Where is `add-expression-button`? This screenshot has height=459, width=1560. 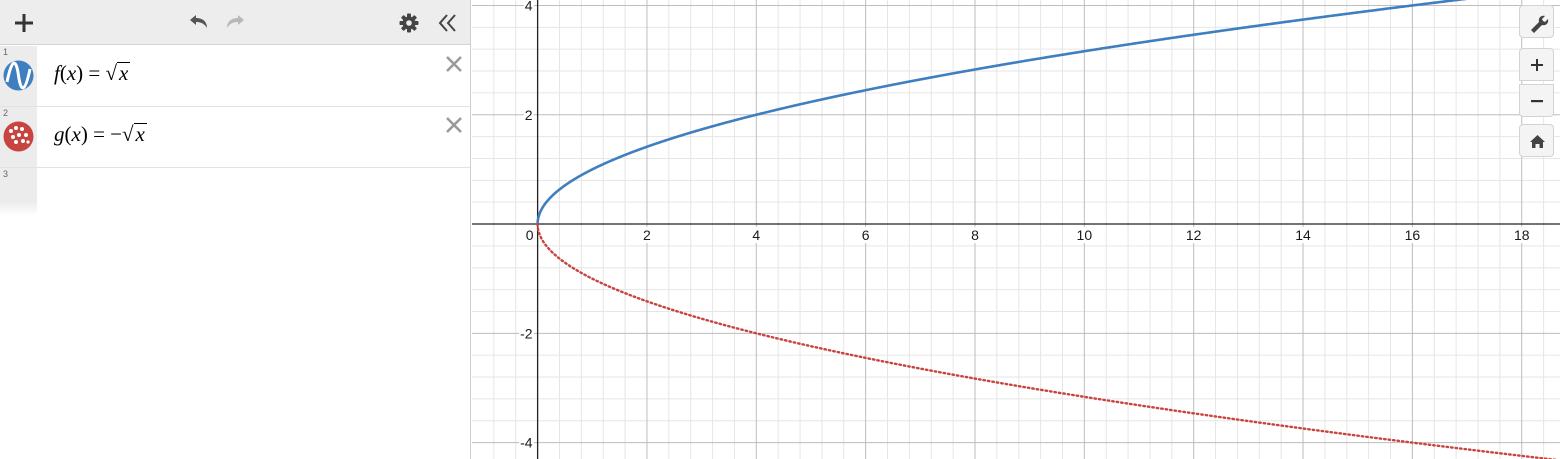
add-expression-button is located at coordinates (24, 23).